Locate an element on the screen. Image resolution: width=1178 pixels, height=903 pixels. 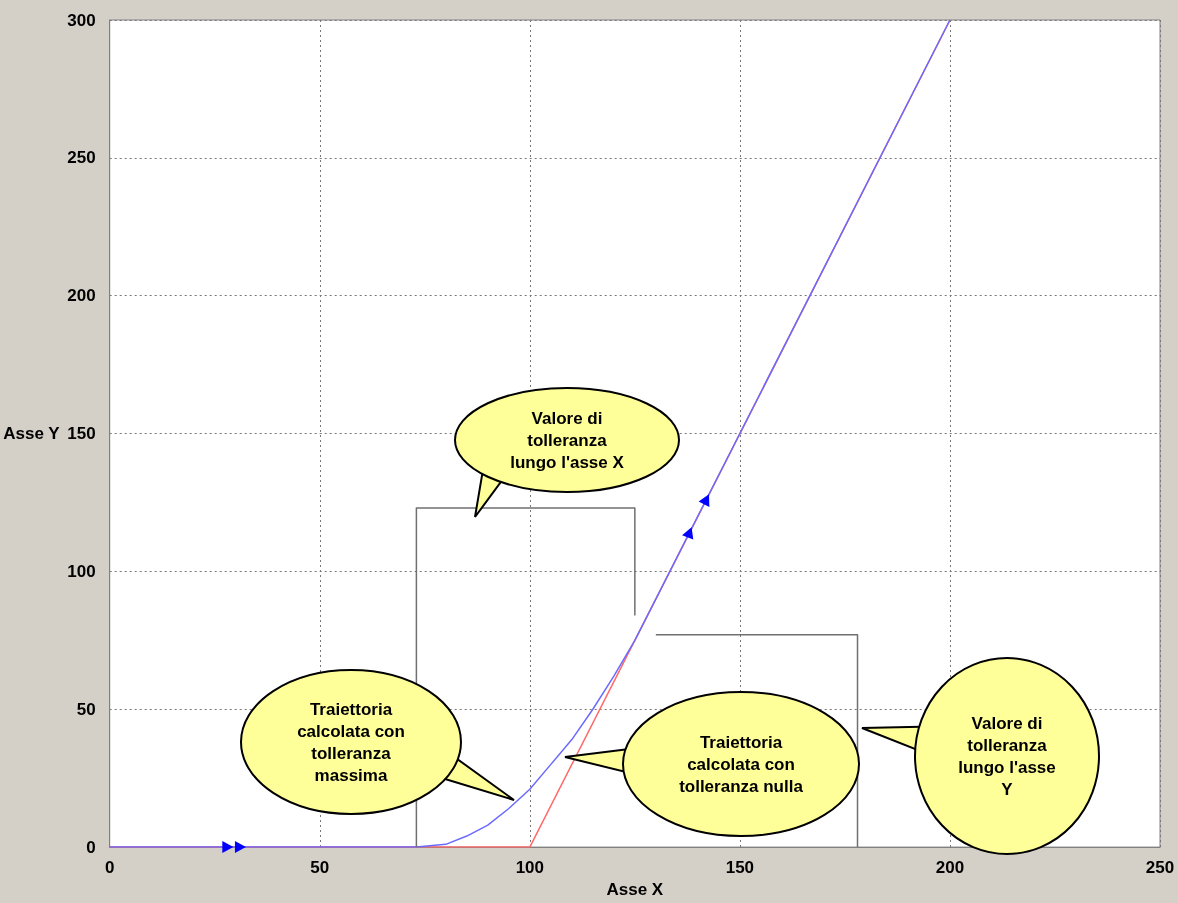
y-tick-label: 200 is located at coordinates (81, 296).